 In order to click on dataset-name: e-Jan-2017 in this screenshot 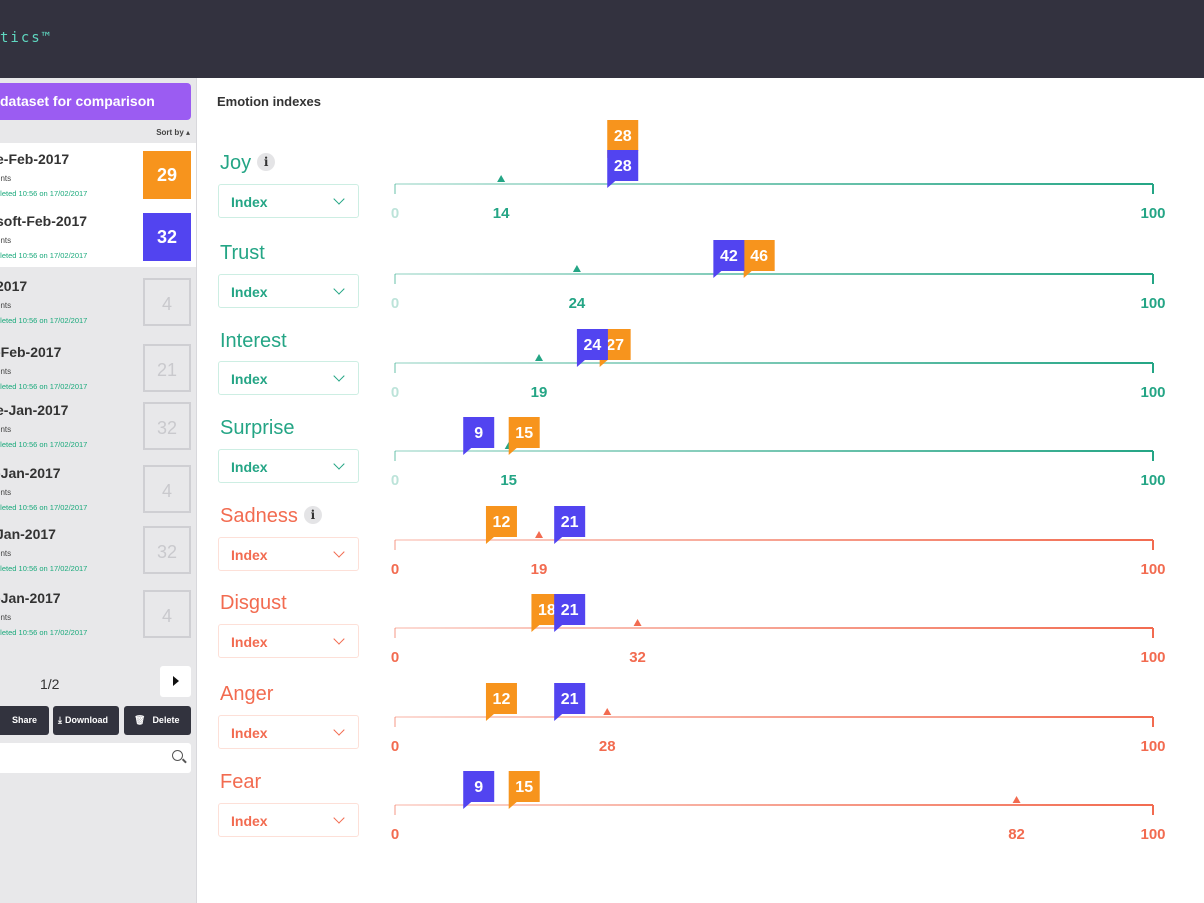, I will do `click(34, 410)`.